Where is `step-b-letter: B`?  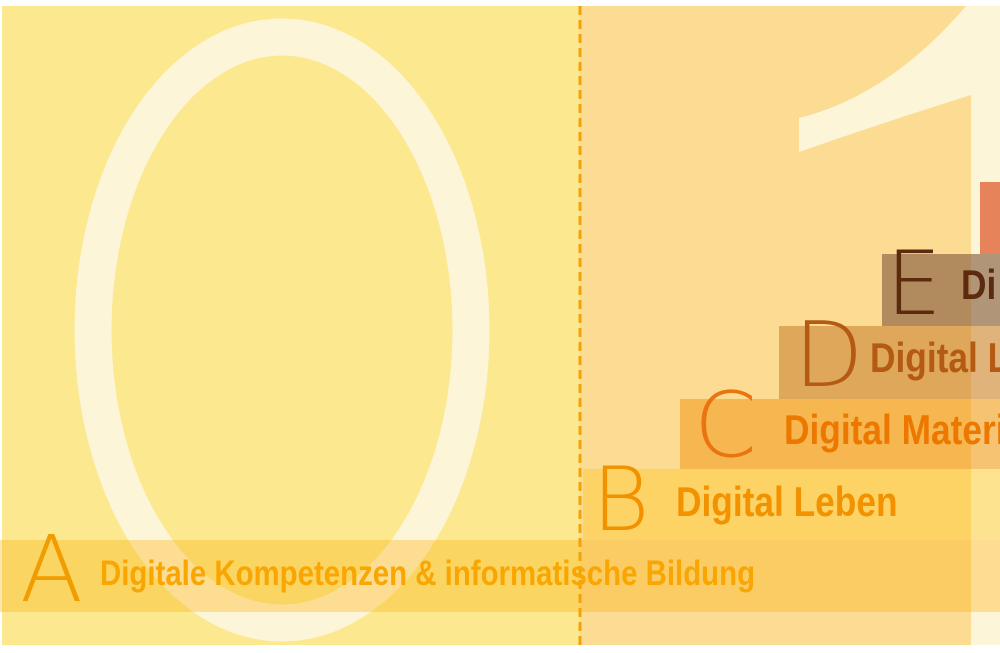
step-b-letter: B is located at coordinates (621, 499).